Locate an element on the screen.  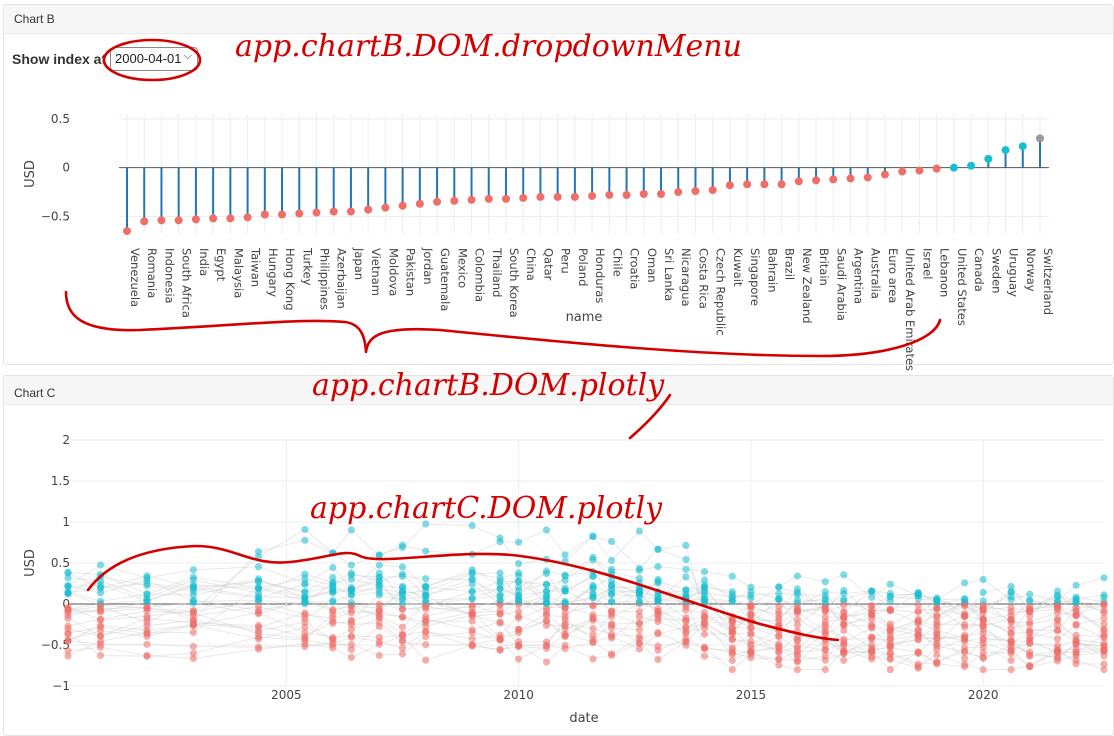
chevron-down-icon: ⌵ is located at coordinates (187, 56).